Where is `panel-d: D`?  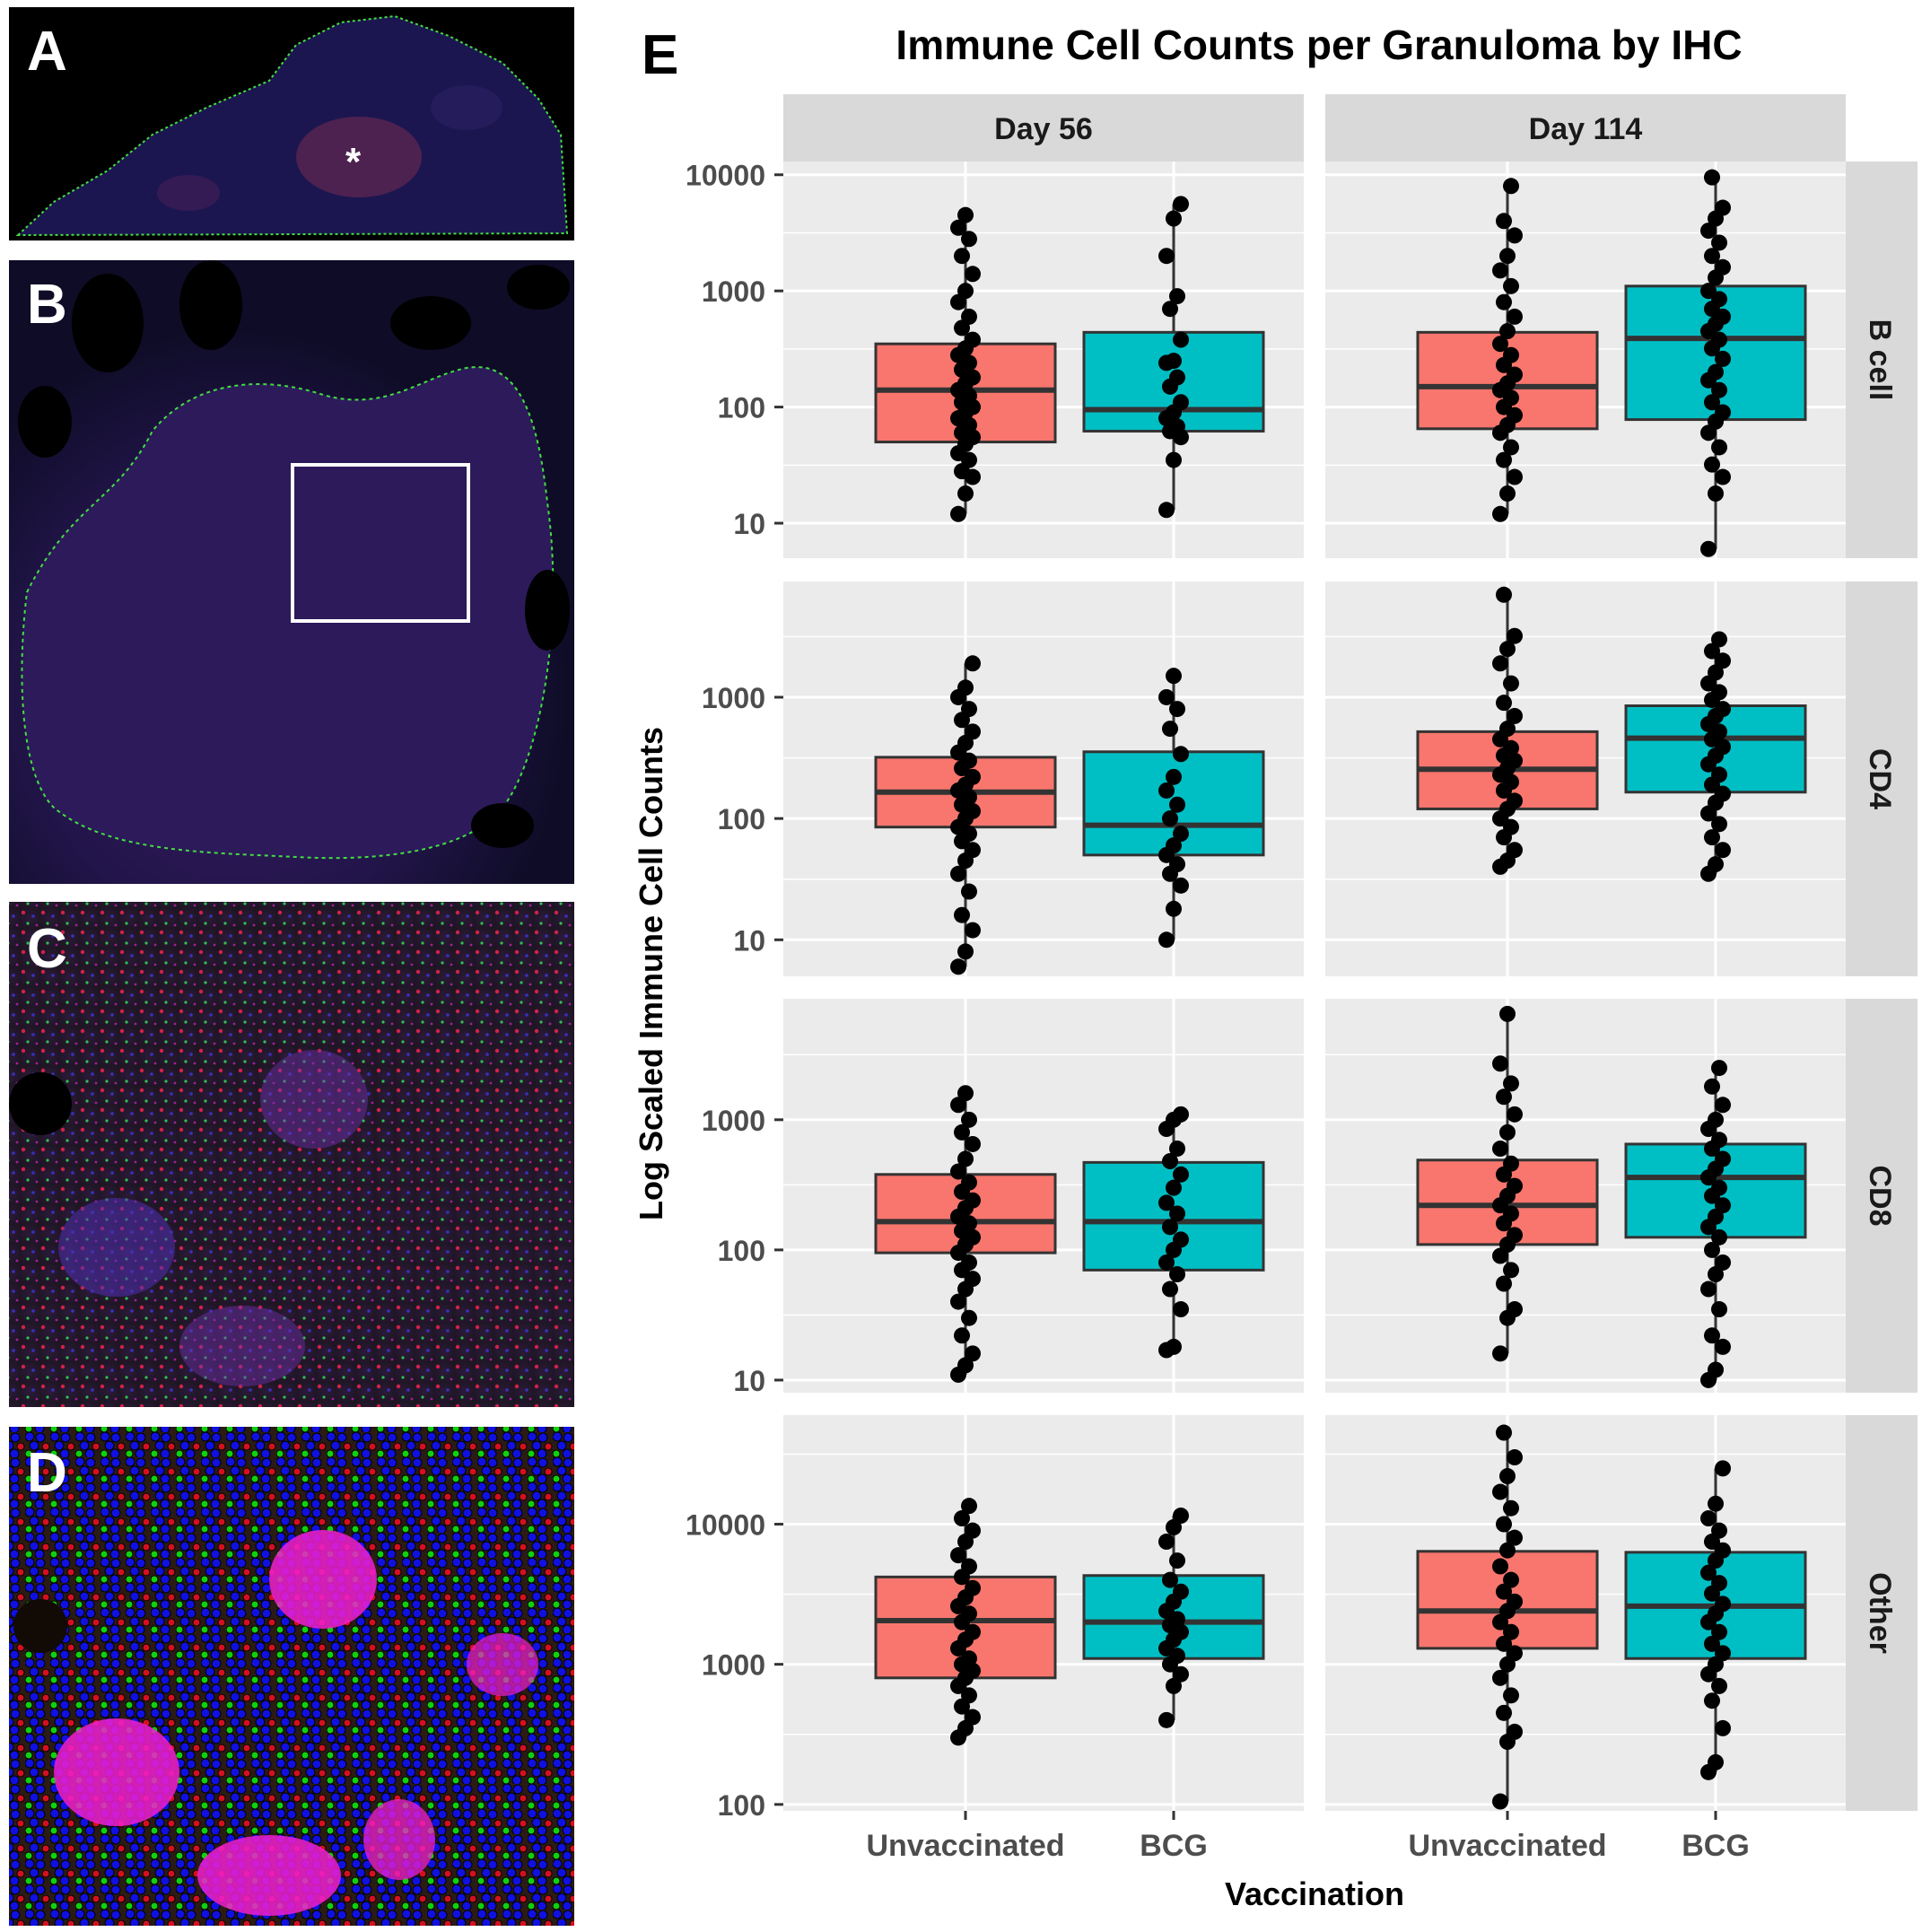
panel-d: D is located at coordinates (291, 1676).